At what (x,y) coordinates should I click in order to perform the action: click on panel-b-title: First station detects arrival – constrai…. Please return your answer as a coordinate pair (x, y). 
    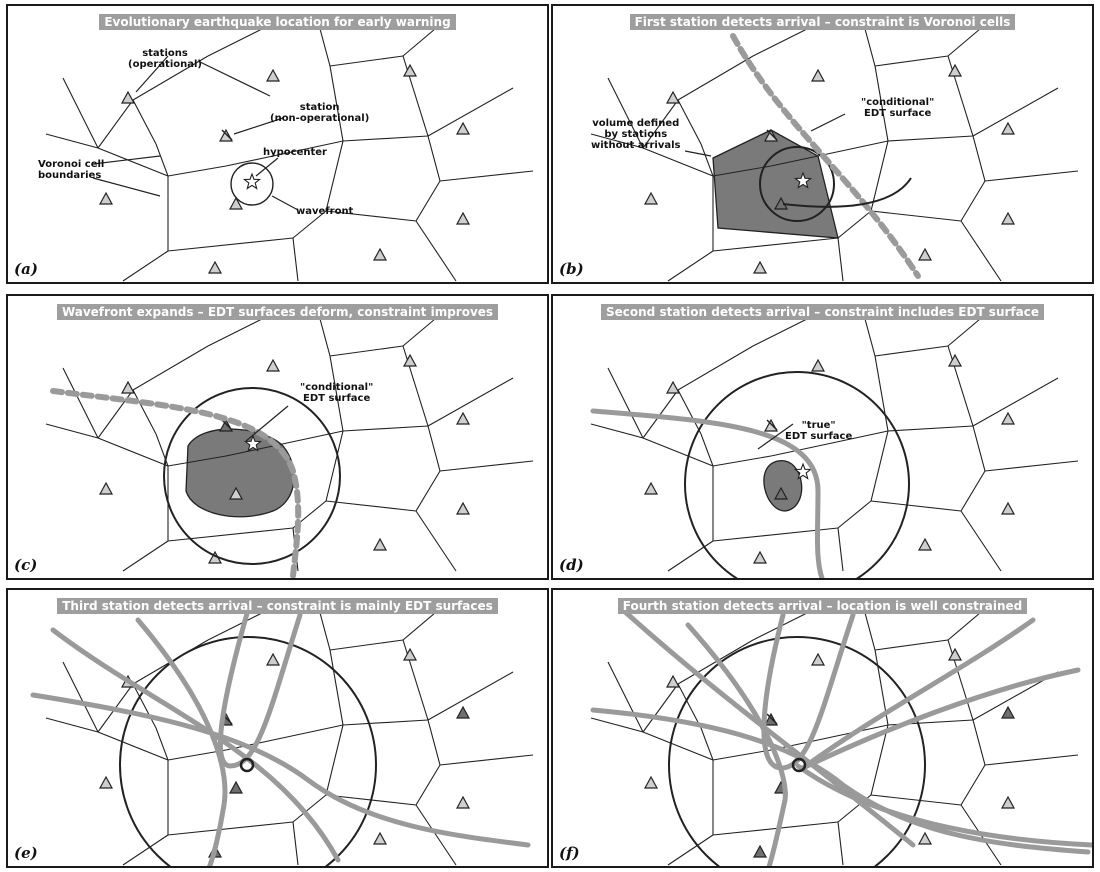
    Looking at the image, I should click on (822, 22).